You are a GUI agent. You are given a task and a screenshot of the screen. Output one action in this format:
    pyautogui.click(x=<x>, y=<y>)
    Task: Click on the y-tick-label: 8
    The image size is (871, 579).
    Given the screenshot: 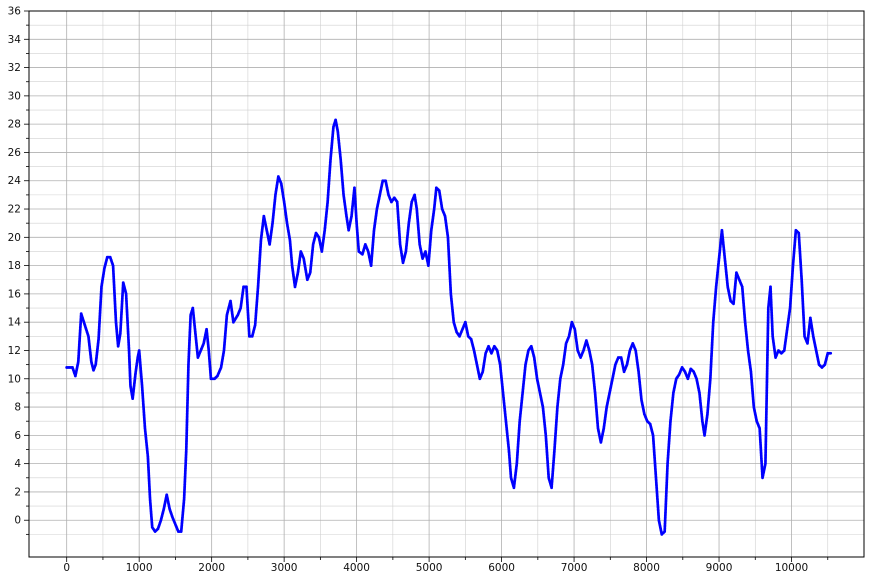 What is the action you would take?
    pyautogui.click(x=17, y=408)
    